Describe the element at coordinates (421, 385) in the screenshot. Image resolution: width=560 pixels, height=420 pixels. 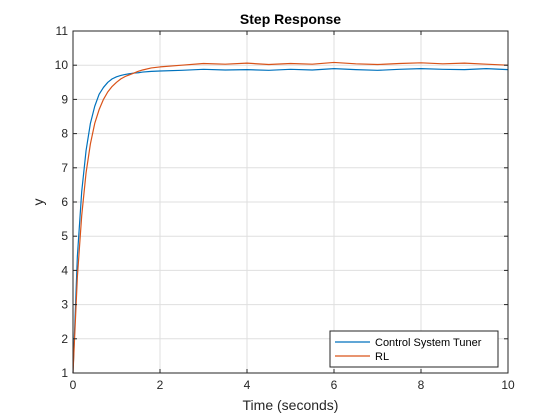
I see `x-tick-label: 8` at that location.